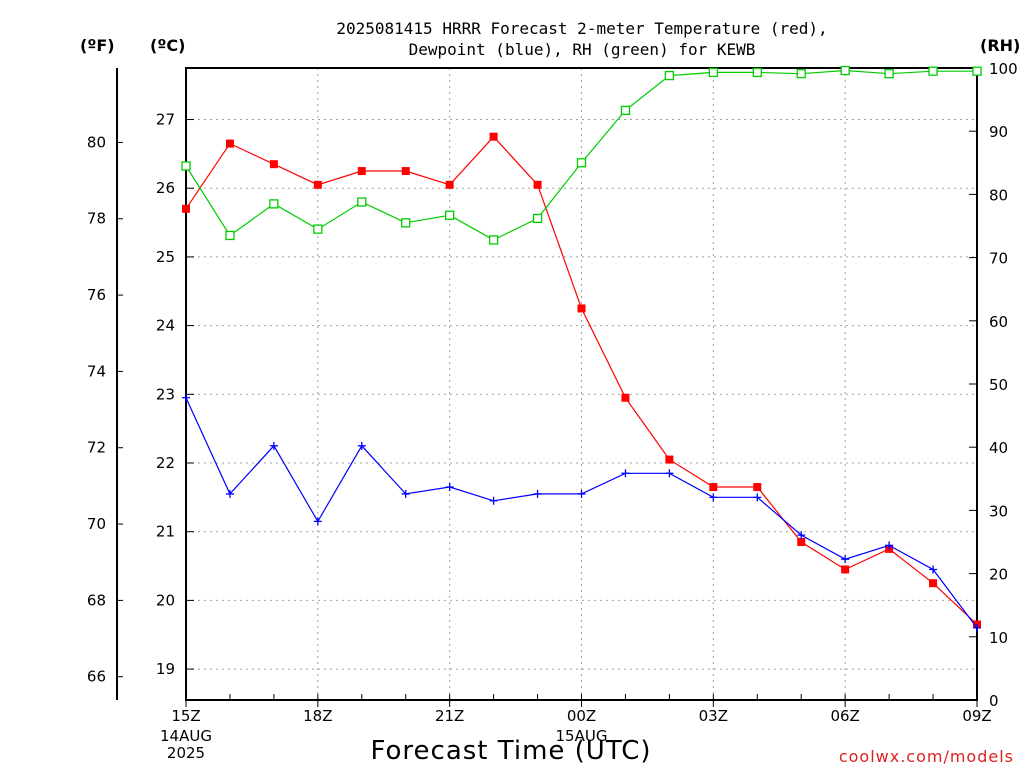 This screenshot has height=768, width=1024. What do you see at coordinates (998, 259) in the screenshot?
I see `rh-tick-label: 70` at bounding box center [998, 259].